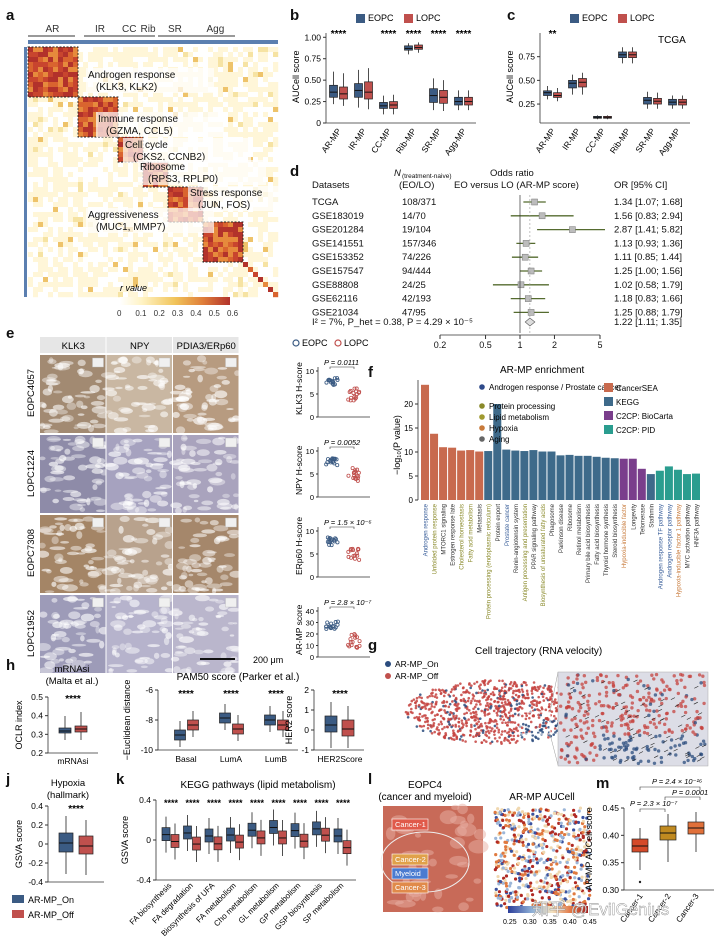 The height and width of the screenshot is (941, 720). Describe the element at coordinates (411, 476) in the screenshot. I see `enrichment-y-tick-label: 5` at that location.